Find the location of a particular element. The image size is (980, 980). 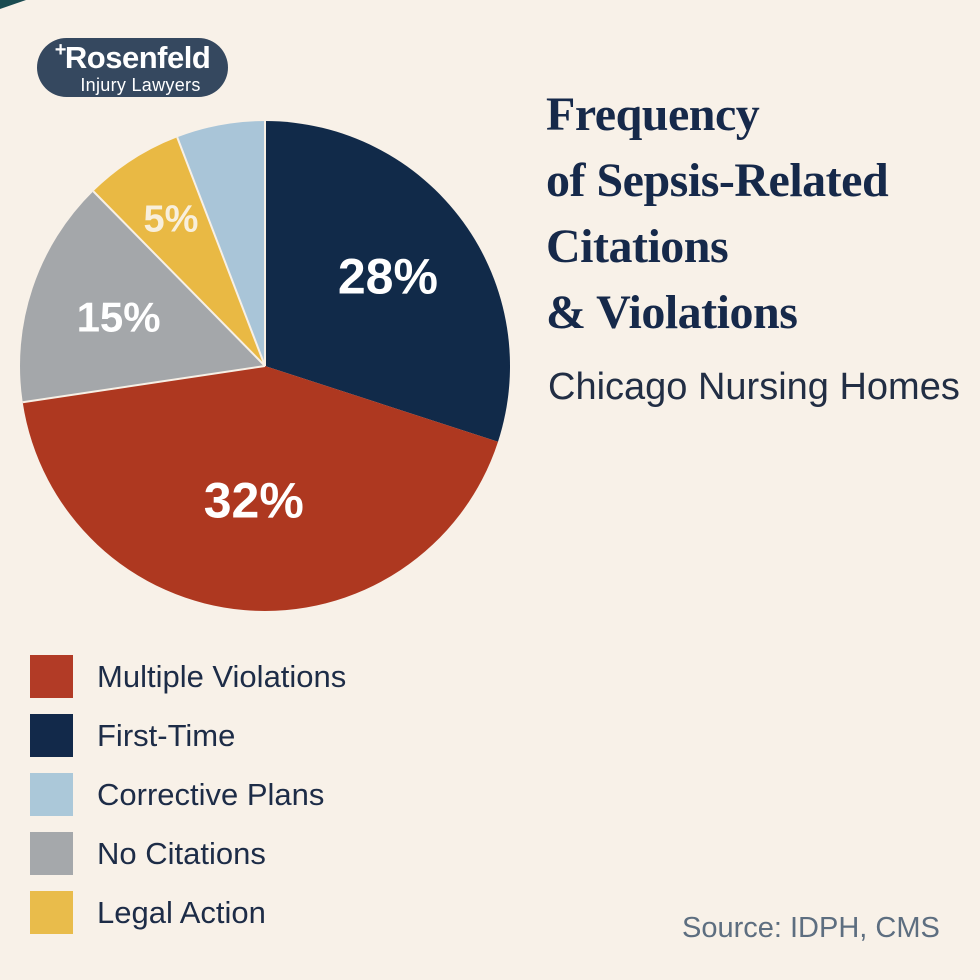

legend-item-legal-action: Legal Action is located at coordinates (188, 912).